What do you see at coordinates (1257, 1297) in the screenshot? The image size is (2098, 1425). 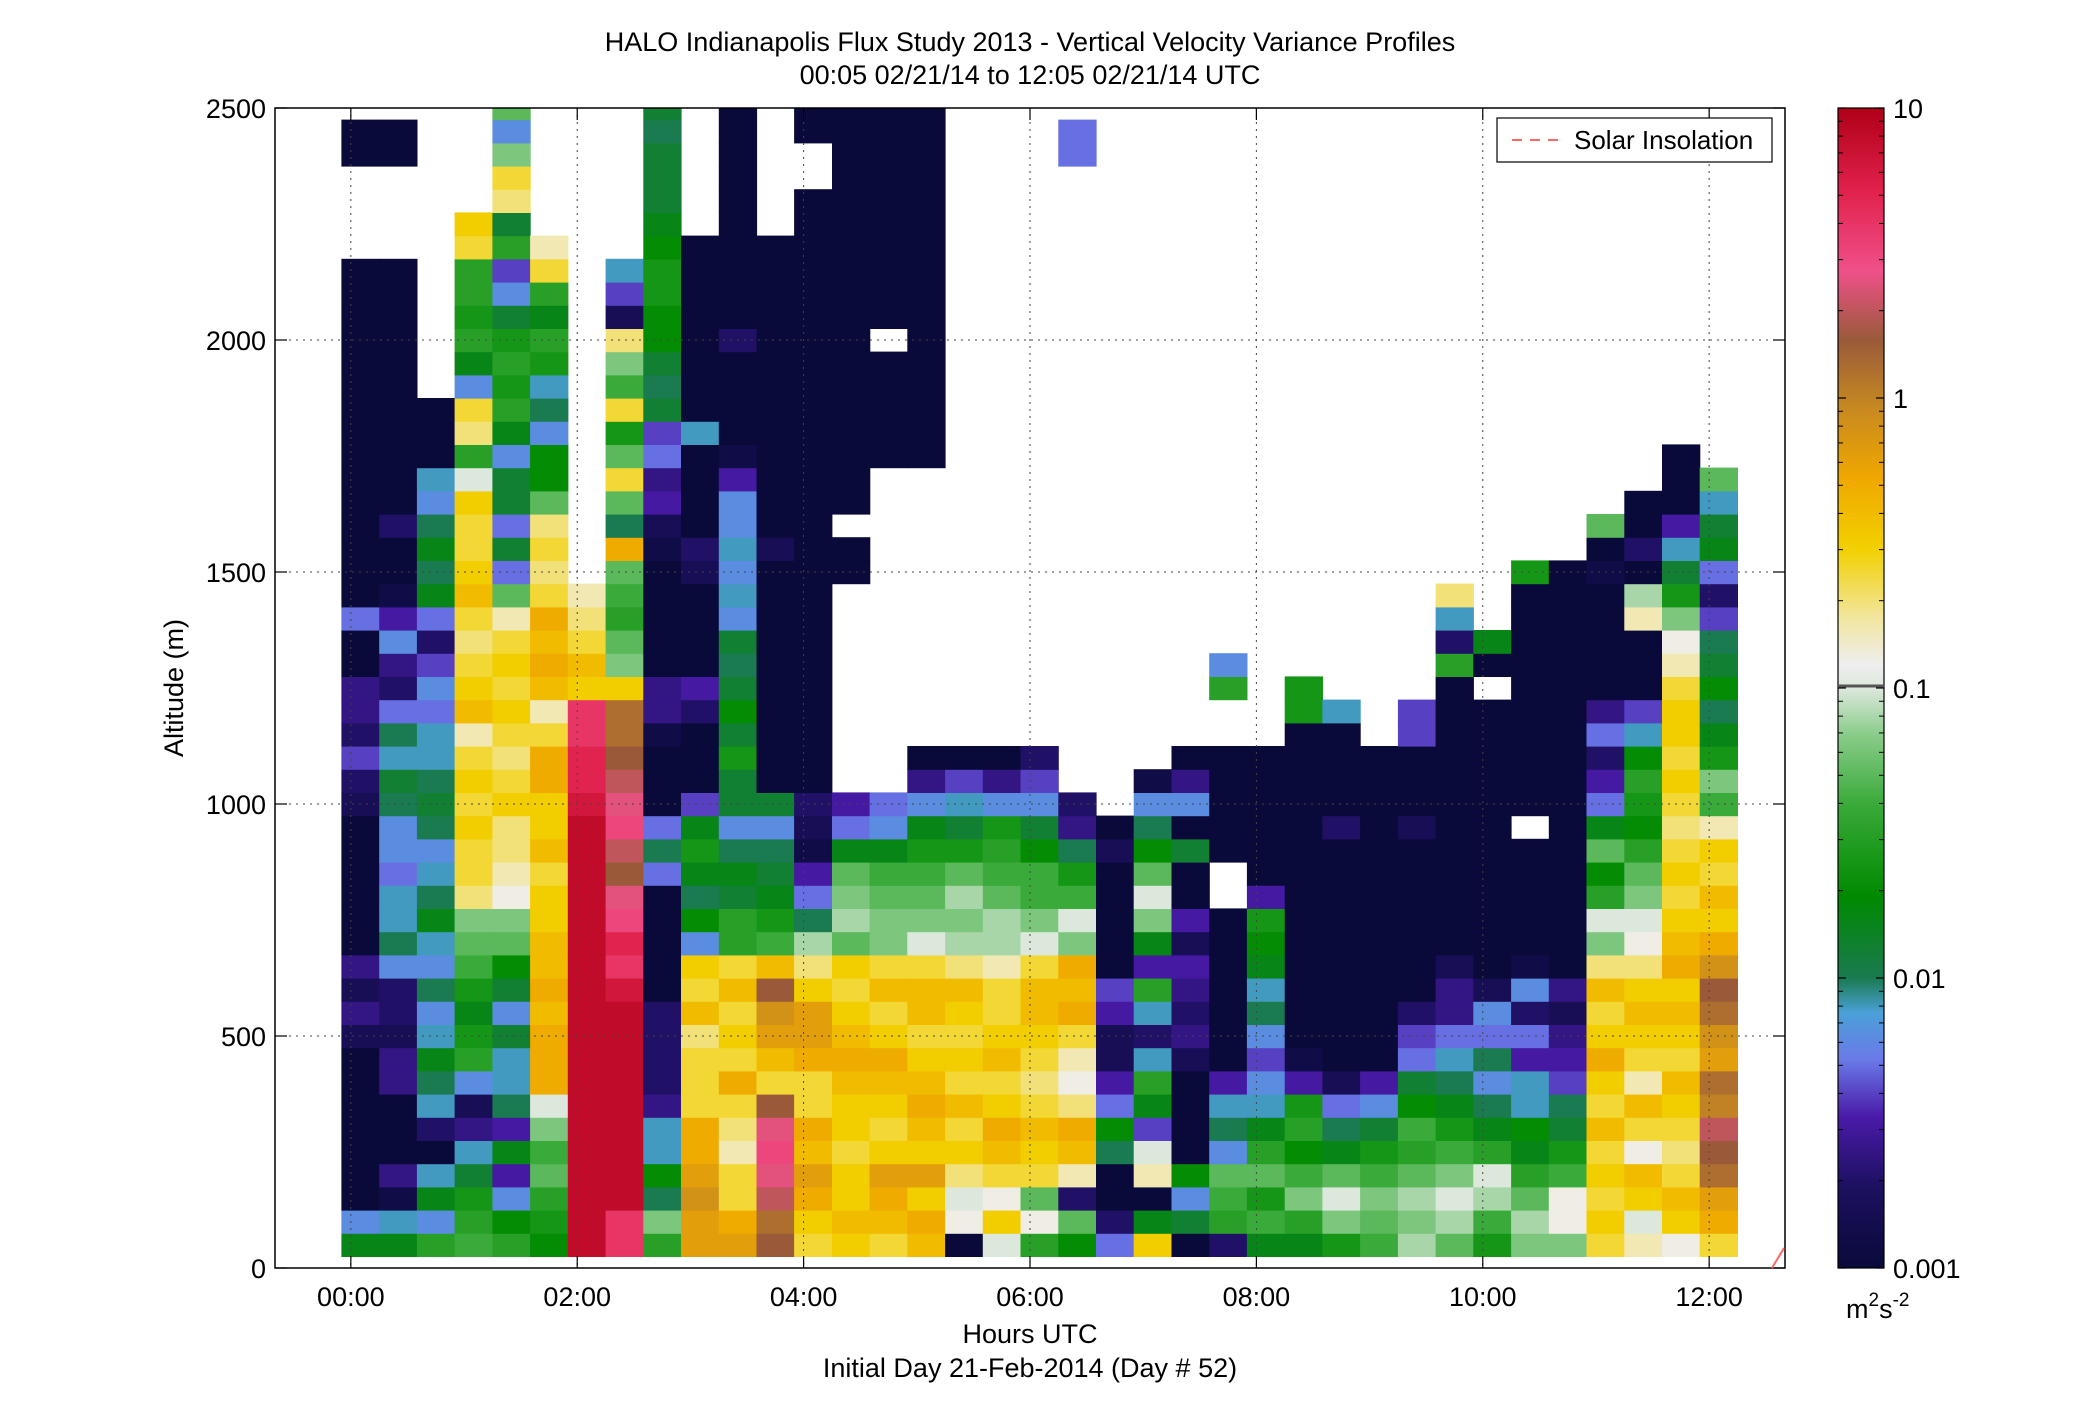 I see `x-tick-label: 08:00` at bounding box center [1257, 1297].